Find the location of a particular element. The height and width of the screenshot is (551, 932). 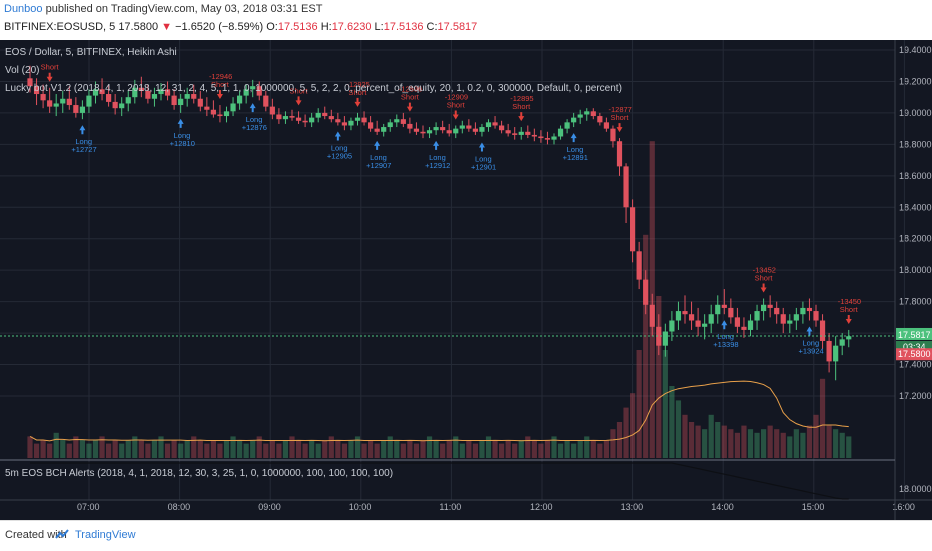

ohlc-high-label: H: is located at coordinates (326, 27).